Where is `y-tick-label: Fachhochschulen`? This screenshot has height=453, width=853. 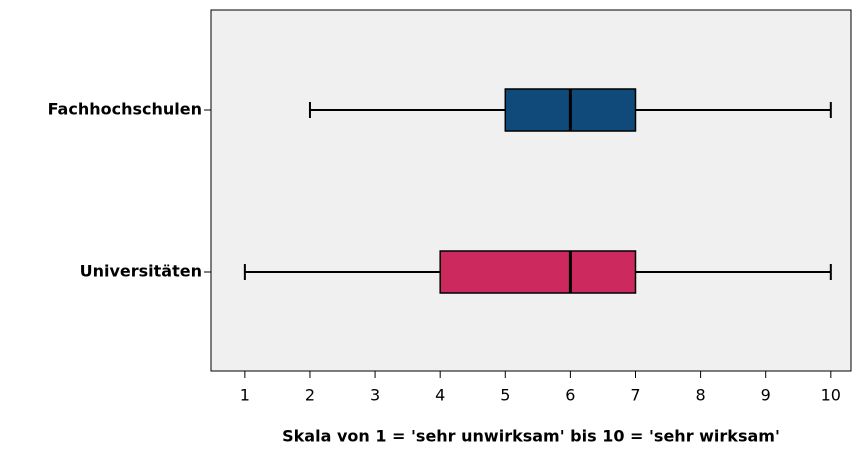 y-tick-label: Fachhochschulen is located at coordinates (125, 109).